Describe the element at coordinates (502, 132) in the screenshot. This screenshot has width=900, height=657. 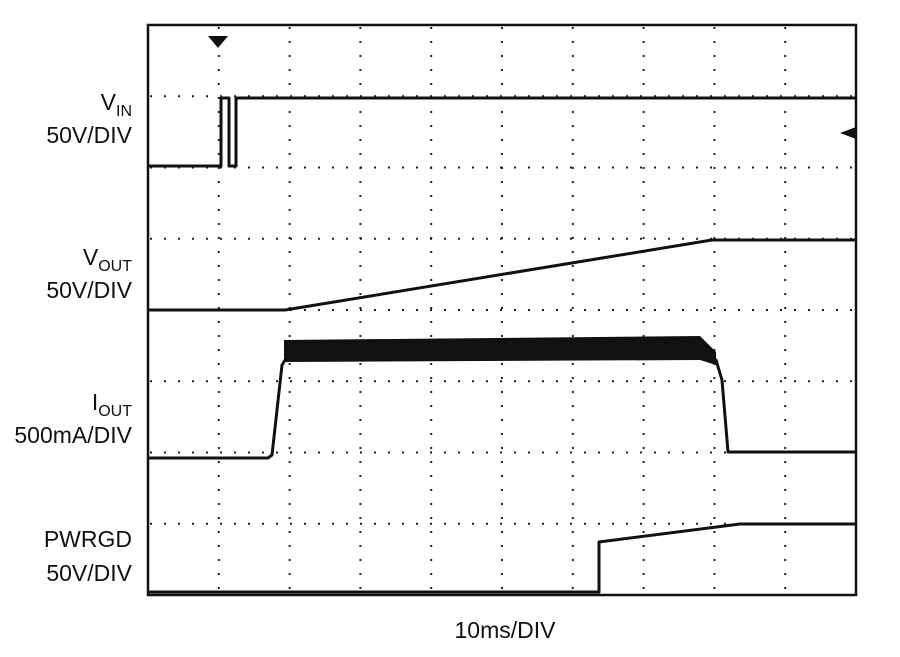
I see `vin-trace` at that location.